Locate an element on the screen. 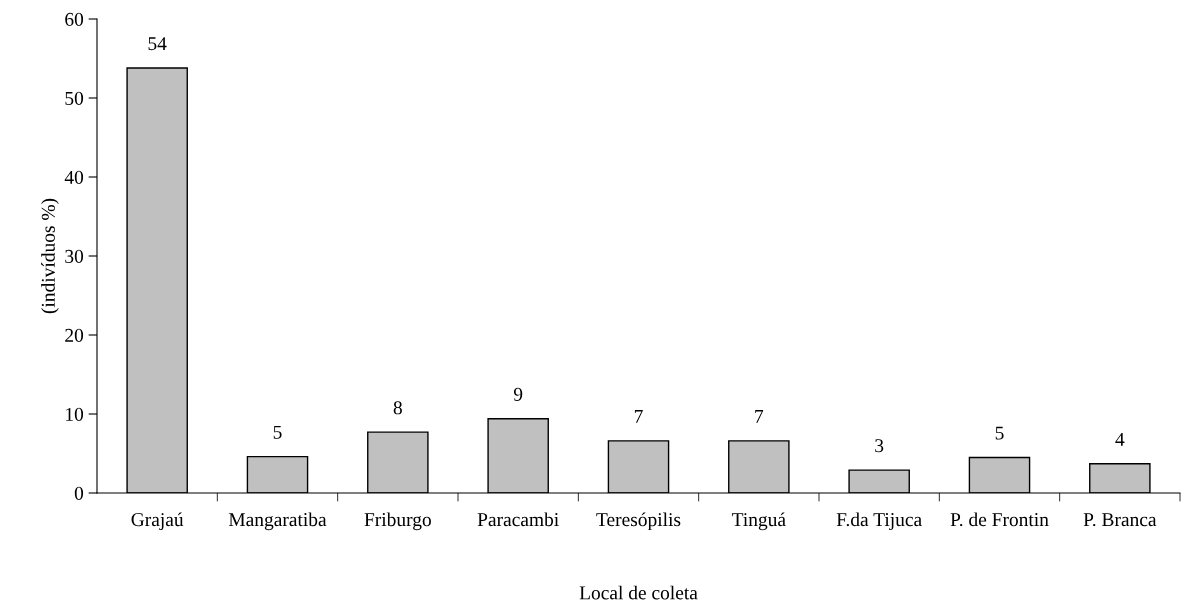 The image size is (1202, 602). x-tick-label: Paracambi is located at coordinates (518, 519).